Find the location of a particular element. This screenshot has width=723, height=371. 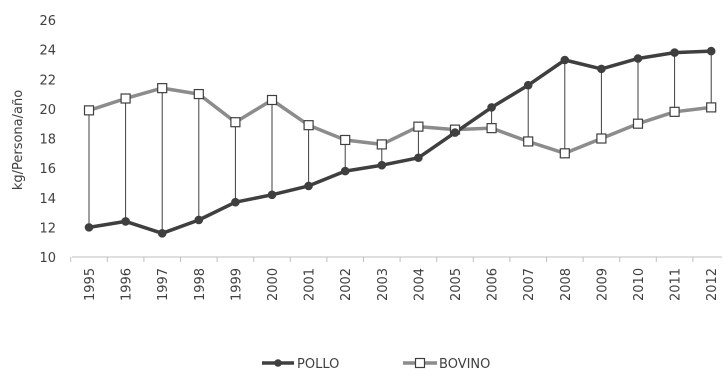

y-axis-title: kg/Persona/año is located at coordinates (18, 140).